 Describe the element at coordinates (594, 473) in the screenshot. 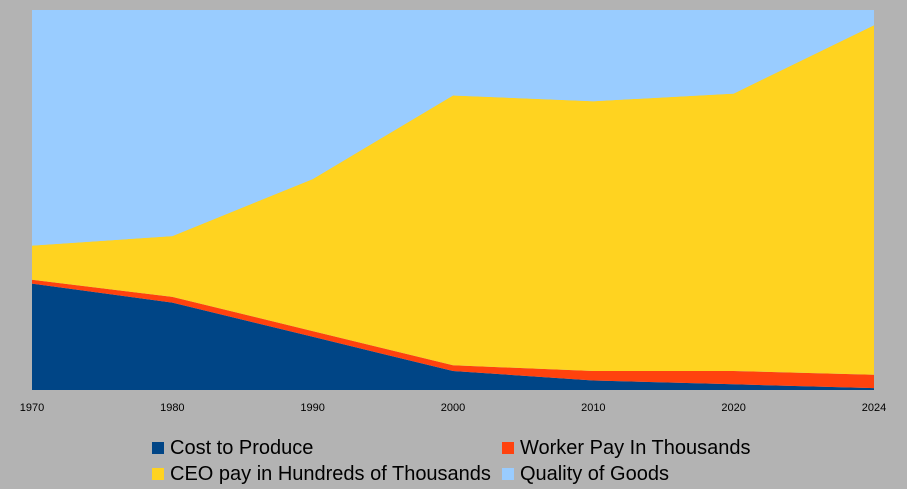

I see `legend-label: Quality of Goods` at that location.